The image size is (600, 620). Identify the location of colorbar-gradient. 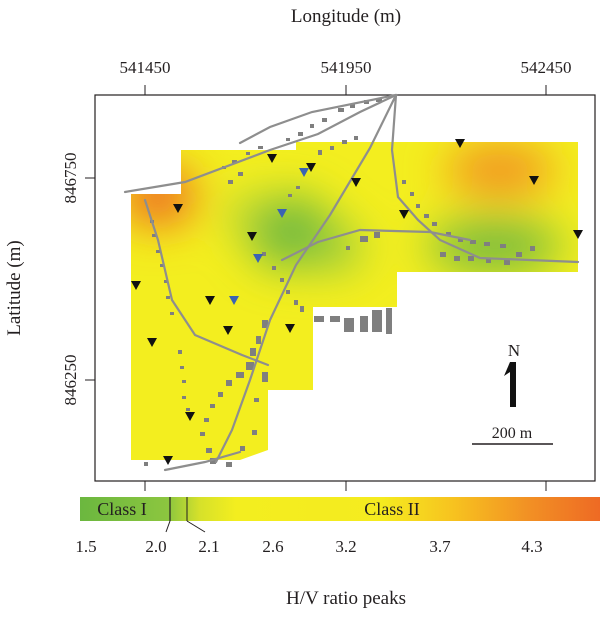
(340, 509).